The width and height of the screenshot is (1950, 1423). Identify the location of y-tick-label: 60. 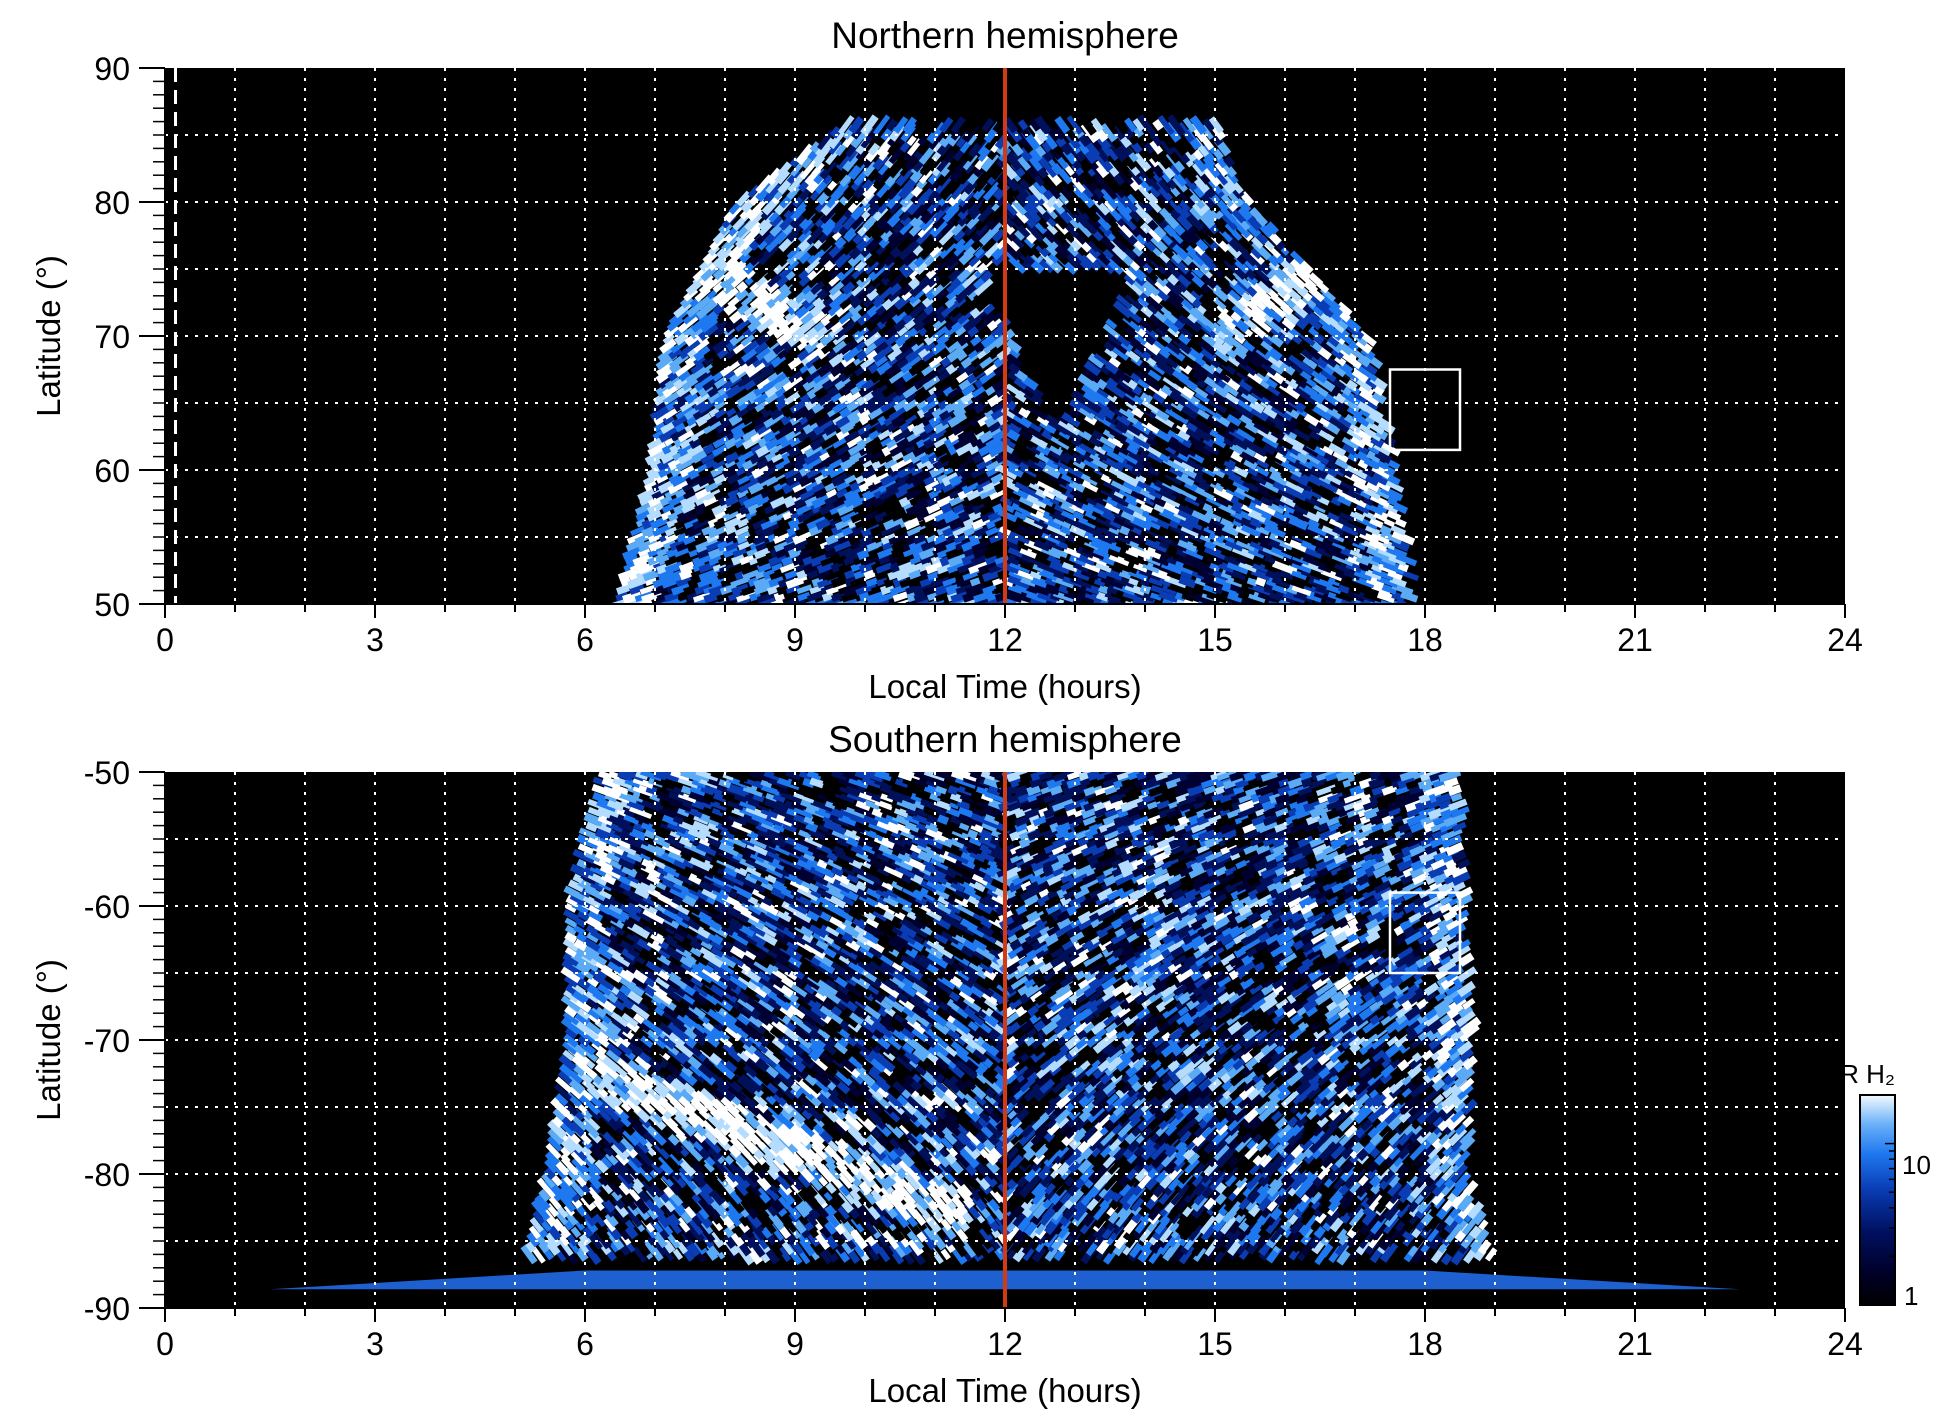
(112, 471).